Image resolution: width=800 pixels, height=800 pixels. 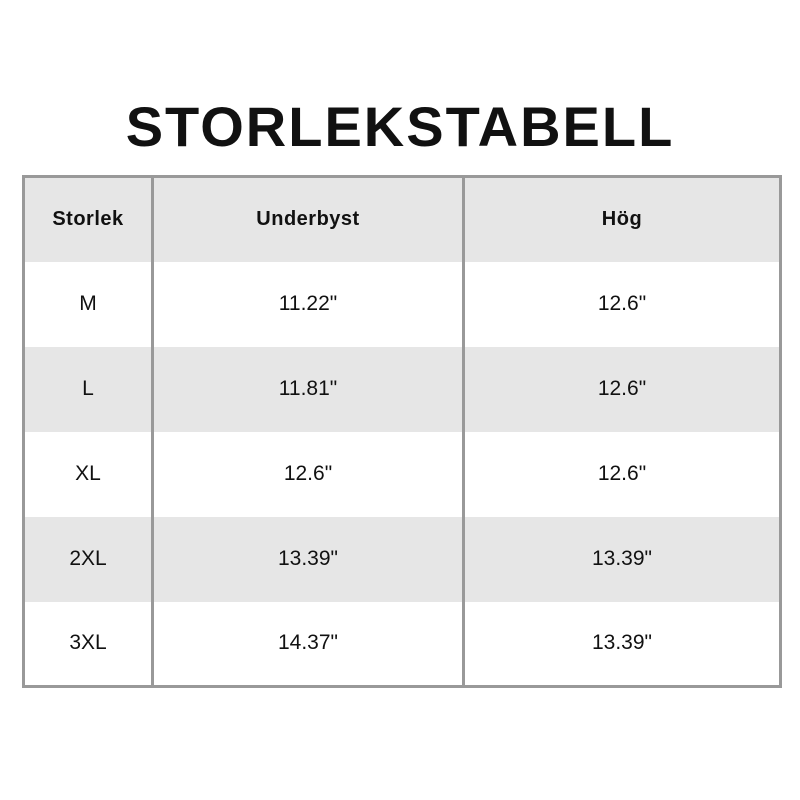 What do you see at coordinates (88, 644) in the screenshot?
I see `cell-size: 3XL` at bounding box center [88, 644].